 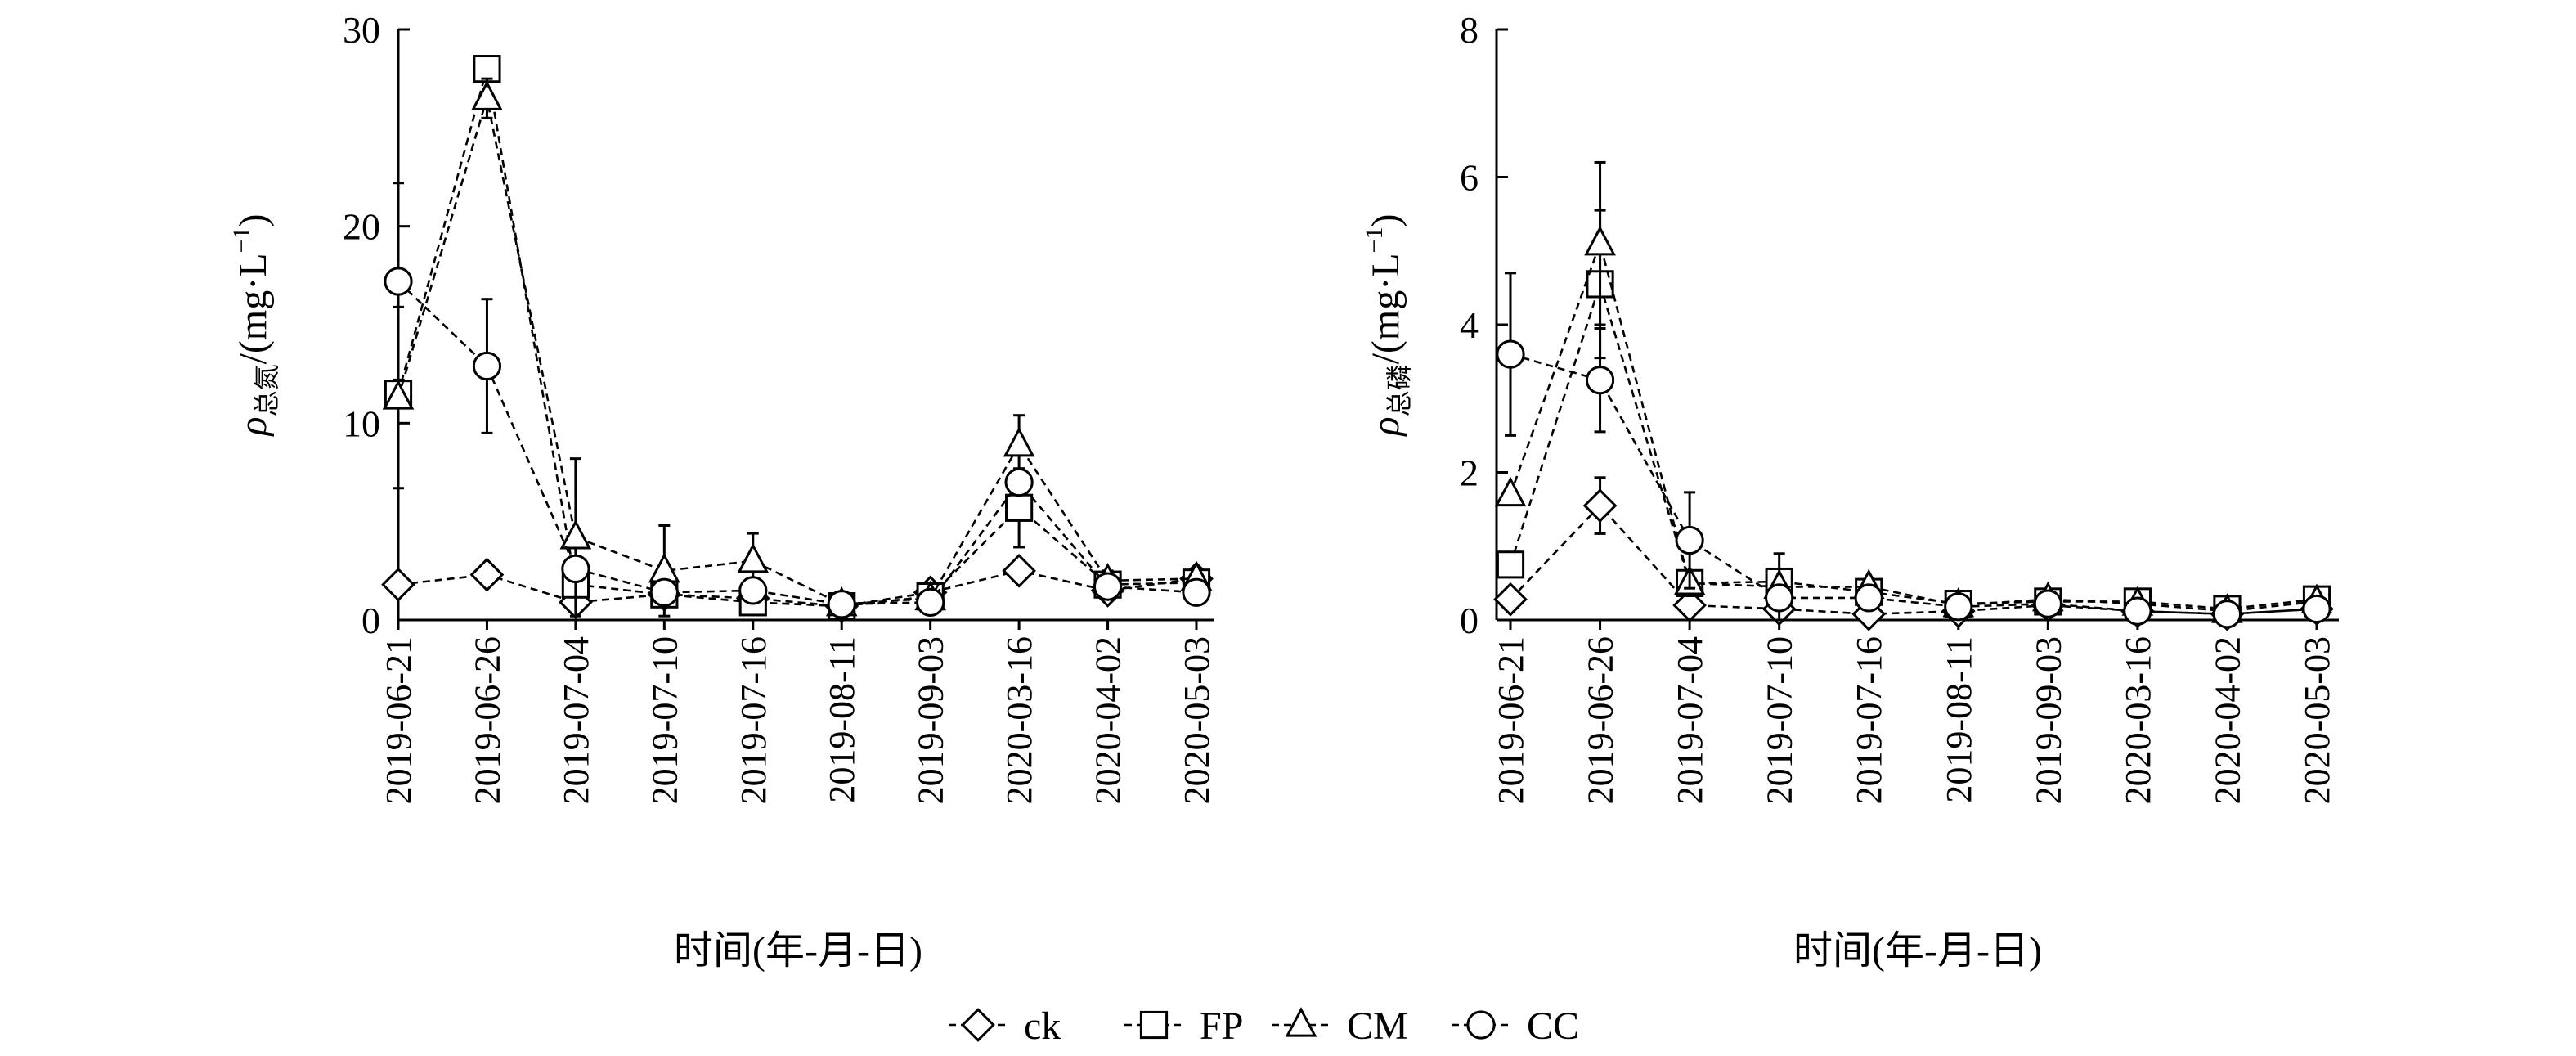 What do you see at coordinates (362, 227) in the screenshot?
I see `y-tick-label: 20` at bounding box center [362, 227].